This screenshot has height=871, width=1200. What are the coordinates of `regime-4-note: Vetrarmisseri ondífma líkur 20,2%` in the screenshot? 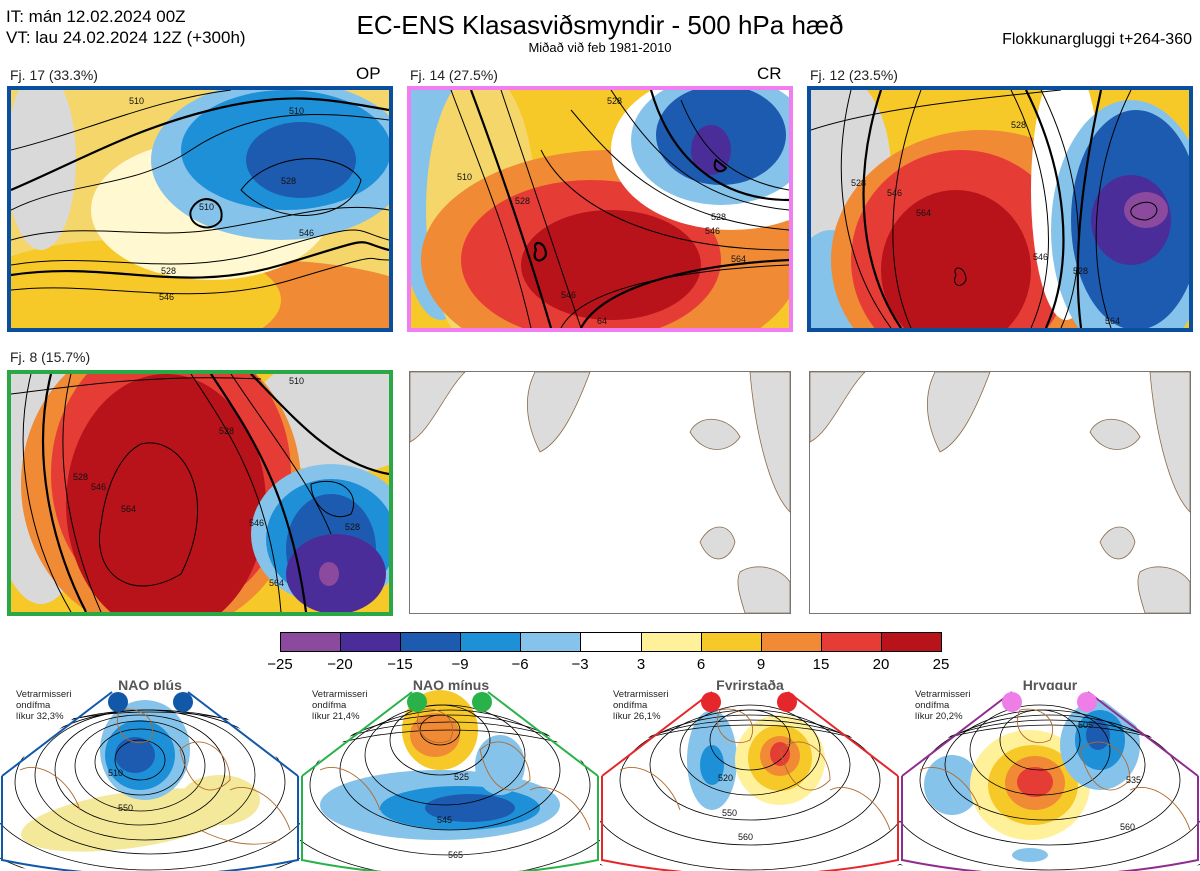 It's located at (942, 705).